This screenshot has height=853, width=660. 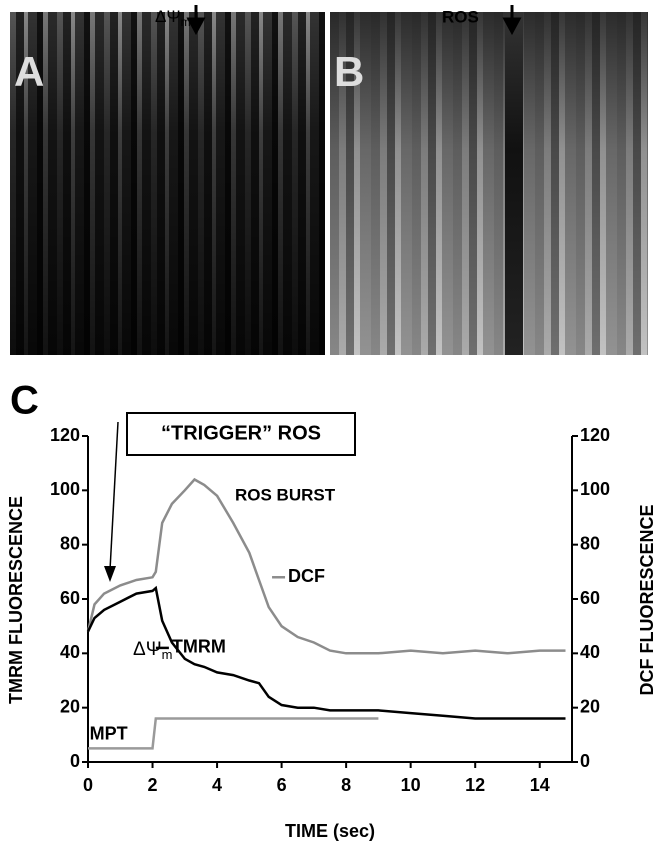 I want to click on x-tick-label: 4, so click(x=217, y=785).